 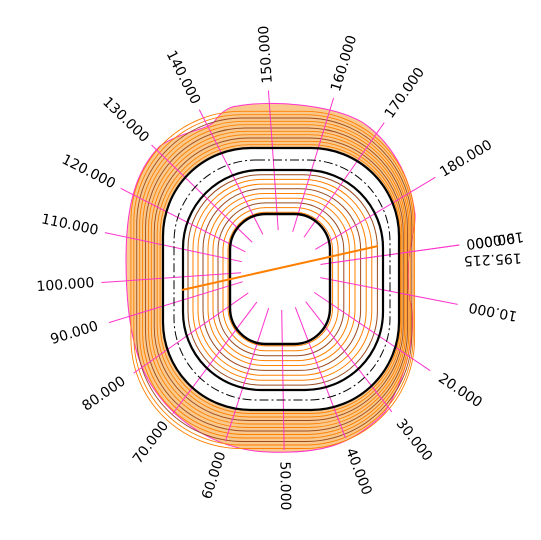 I want to click on station-label: 0.000, so click(x=495, y=239).